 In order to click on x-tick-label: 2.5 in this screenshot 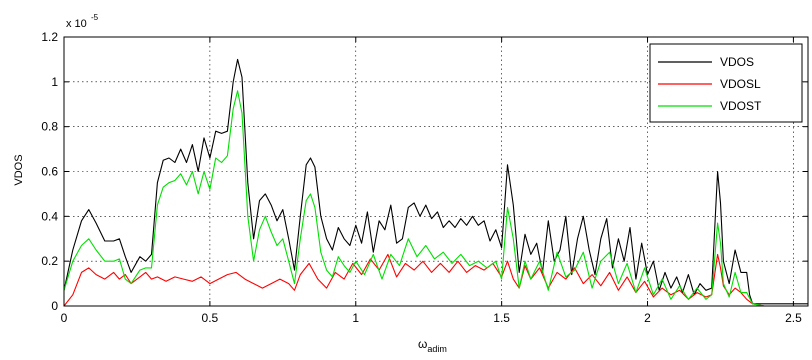, I will do `click(793, 318)`.